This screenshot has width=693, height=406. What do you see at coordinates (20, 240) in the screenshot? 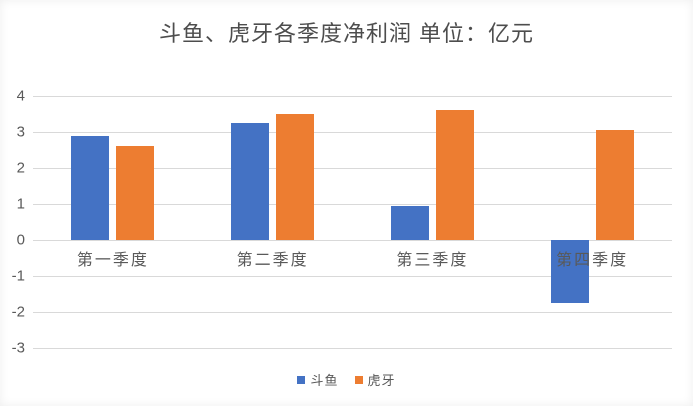
I see `y-axis-tick-label: 0` at bounding box center [20, 240].